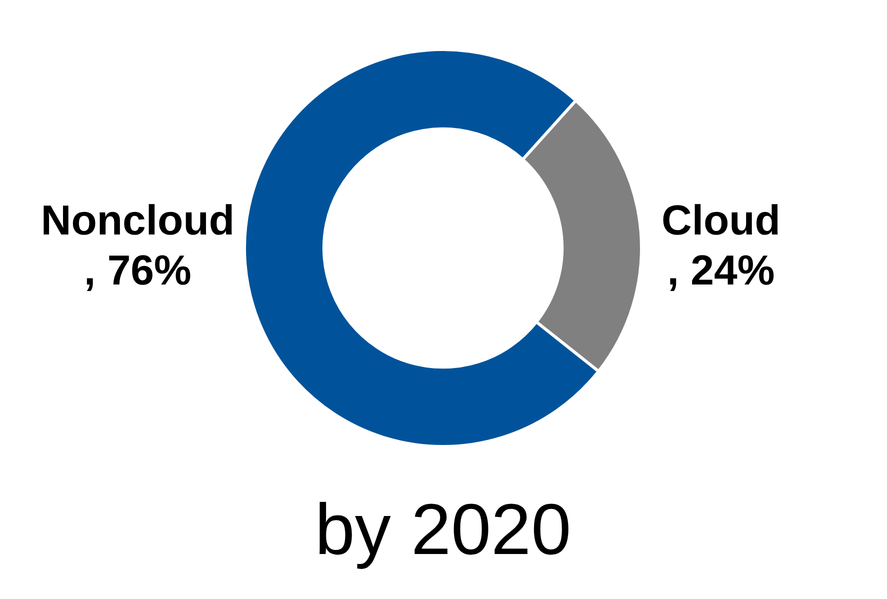 This screenshot has width=887, height=599. What do you see at coordinates (138, 270) in the screenshot?
I see `data-label: , 76%` at bounding box center [138, 270].